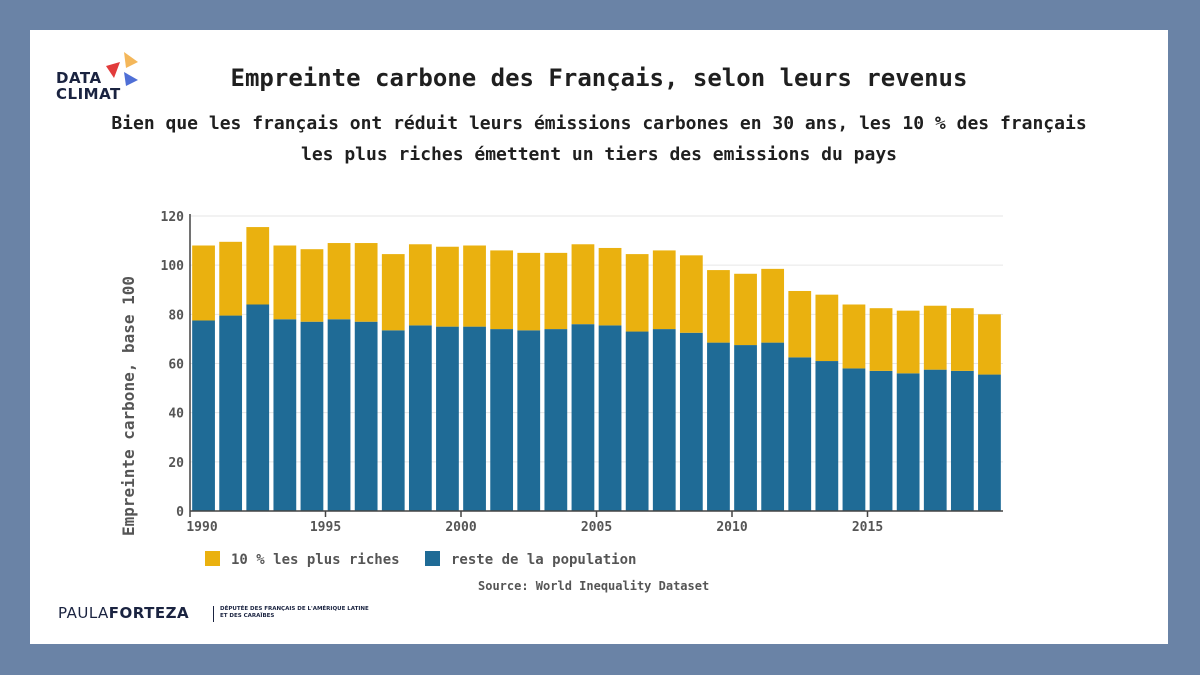  Describe the element at coordinates (231, 413) in the screenshot. I see `bar-1991-reste` at that location.